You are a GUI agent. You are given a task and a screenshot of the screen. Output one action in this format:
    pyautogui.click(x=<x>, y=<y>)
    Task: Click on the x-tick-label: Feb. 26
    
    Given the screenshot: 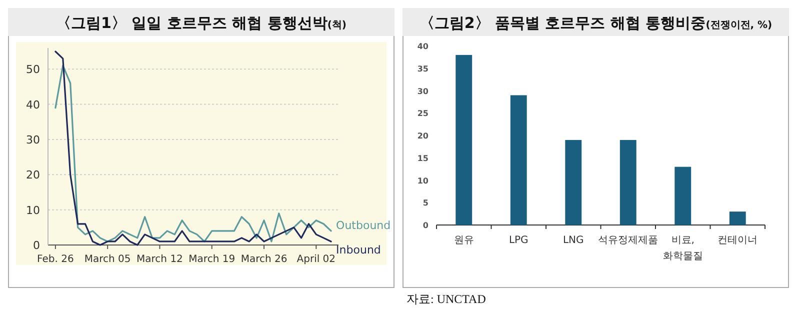 What is the action you would take?
    pyautogui.click(x=55, y=259)
    